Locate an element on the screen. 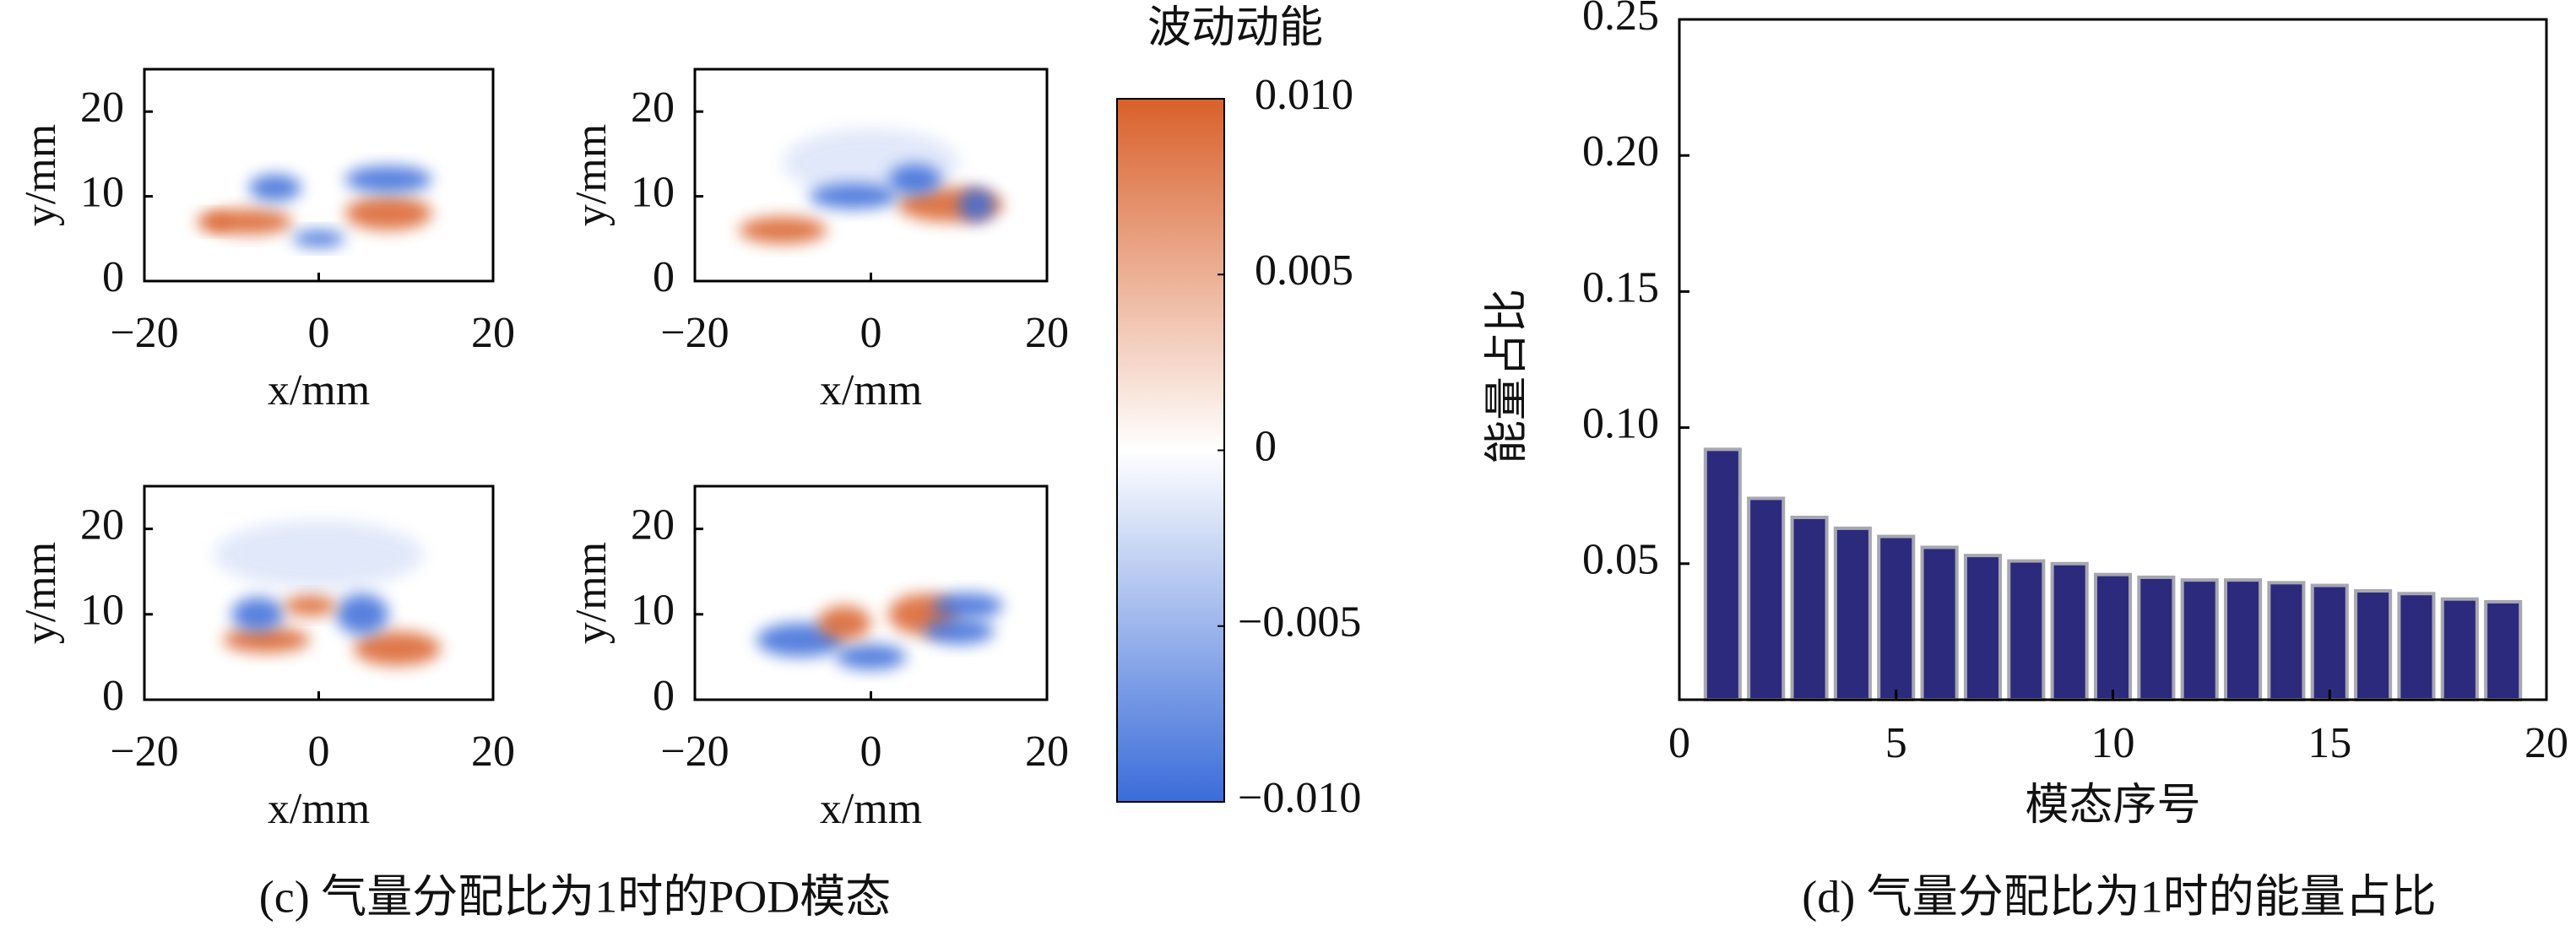 The width and height of the screenshot is (2576, 931). x-axis-label: 模态序号 is located at coordinates (2113, 806).